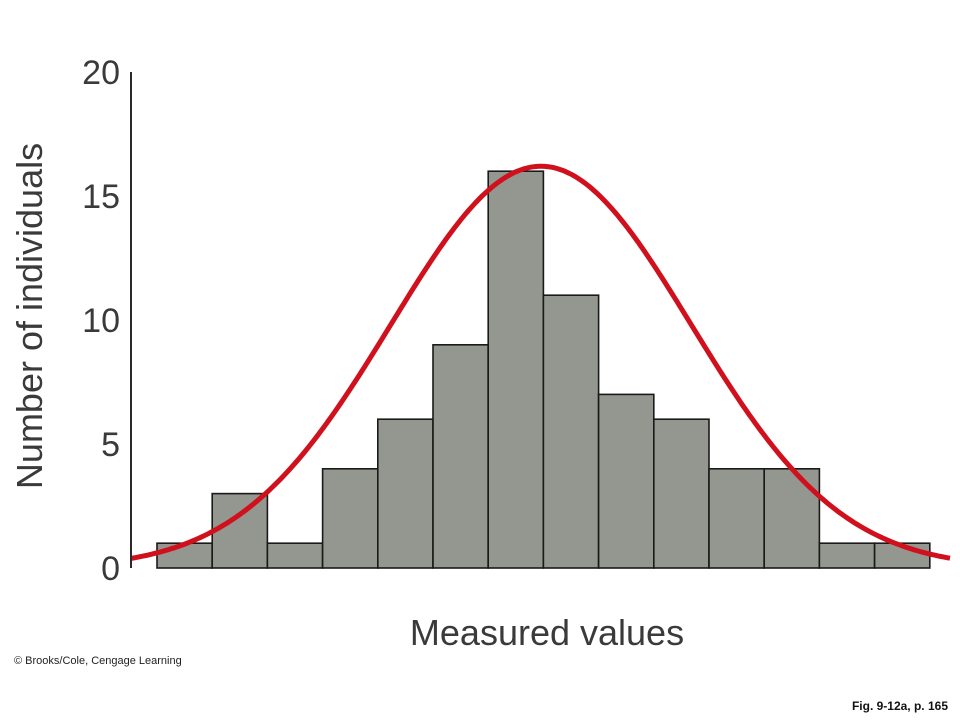 This screenshot has width=960, height=720. What do you see at coordinates (101, 73) in the screenshot?
I see `y-tick-label: 20` at bounding box center [101, 73].